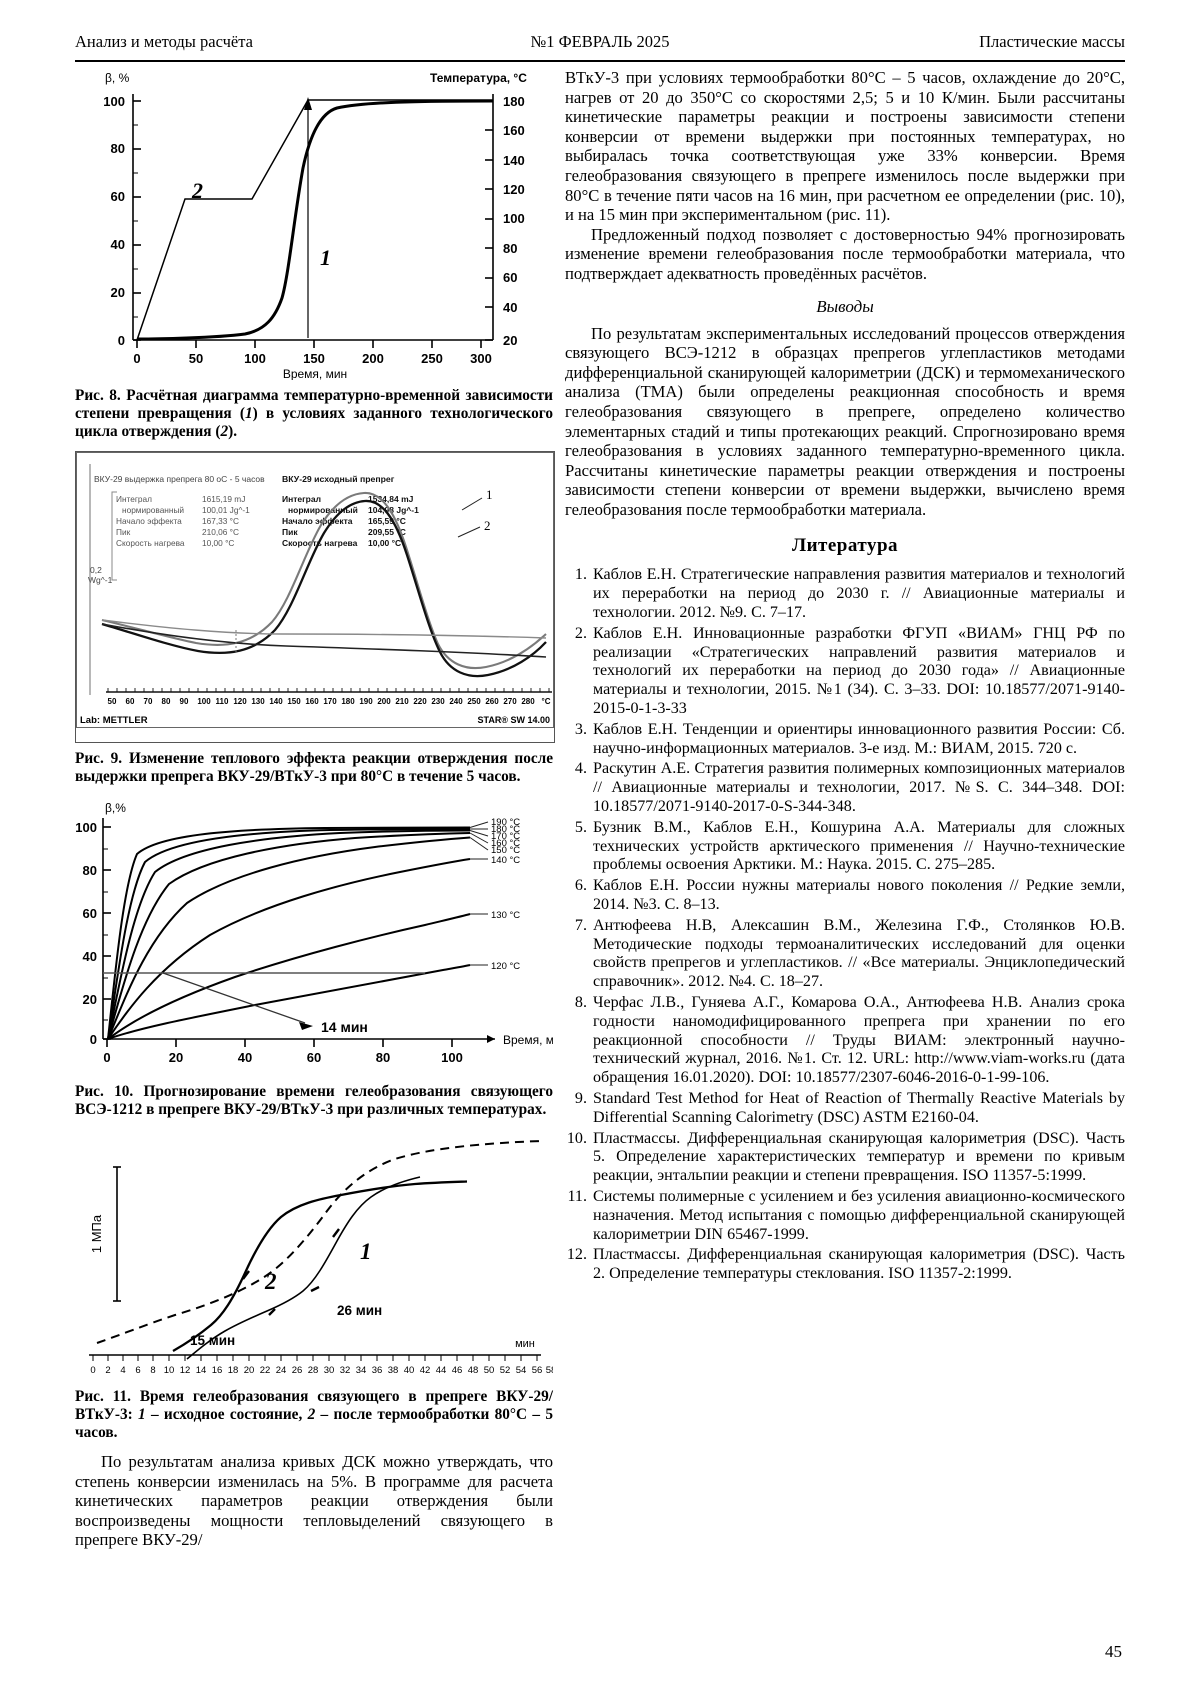 Image resolution: width=1200 pixels, height=1698 pixels. What do you see at coordinates (114, 536) in the screenshot?
I see `fig9-scale-bracket` at bounding box center [114, 536].